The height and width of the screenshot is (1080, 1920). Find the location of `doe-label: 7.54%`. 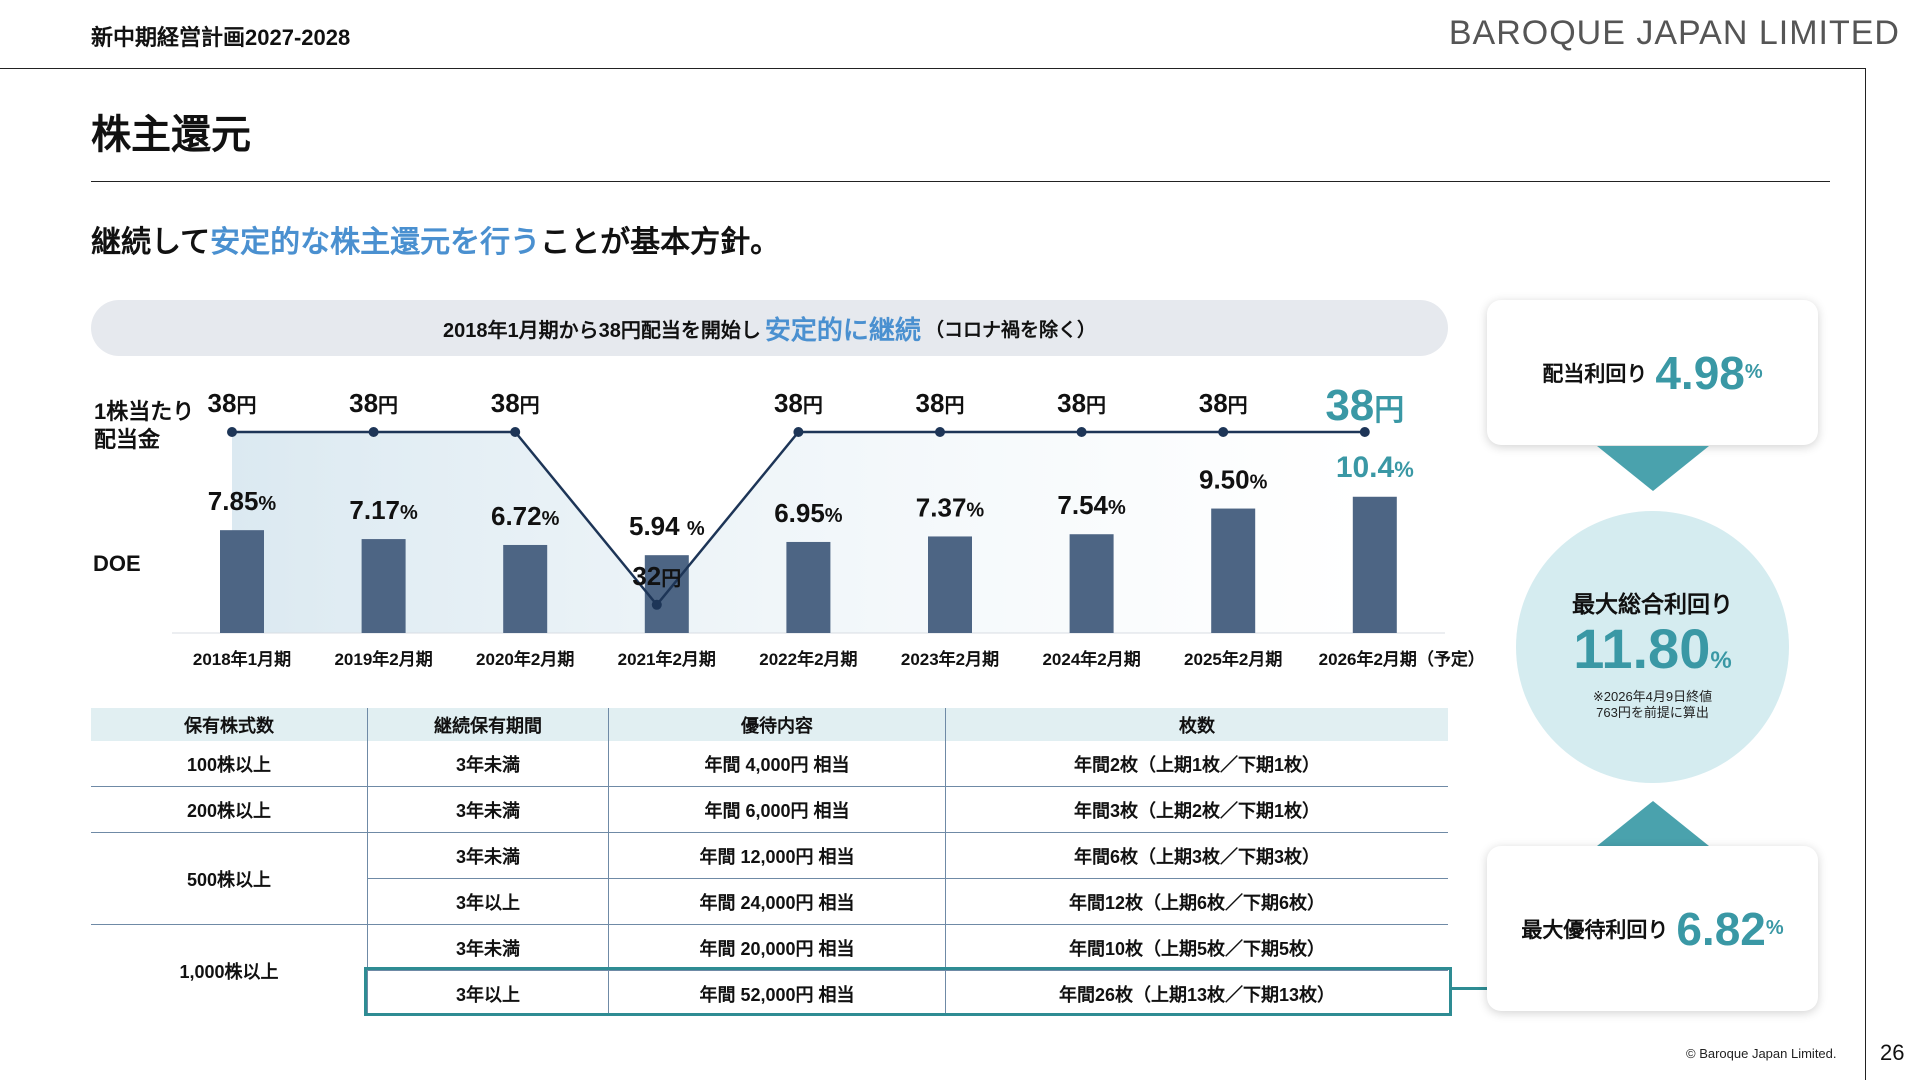

doe-label: 7.54% is located at coordinates (1091, 505).